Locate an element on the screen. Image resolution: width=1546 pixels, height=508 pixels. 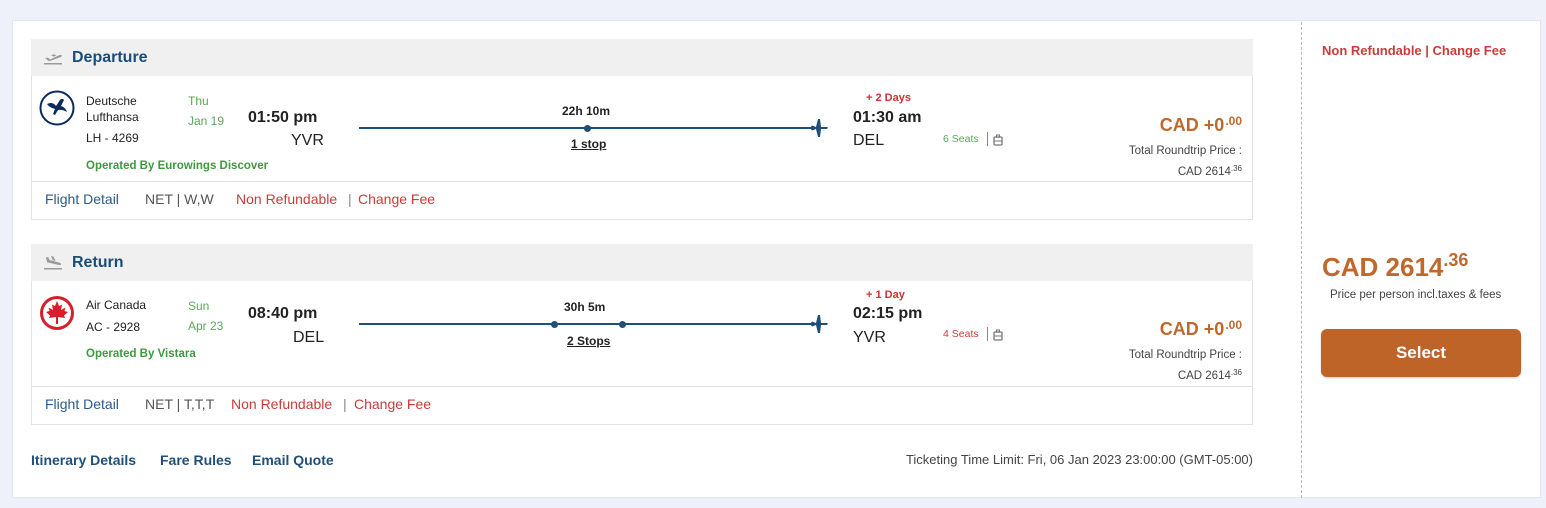
seats-left: 6 Seats is located at coordinates (961, 139).